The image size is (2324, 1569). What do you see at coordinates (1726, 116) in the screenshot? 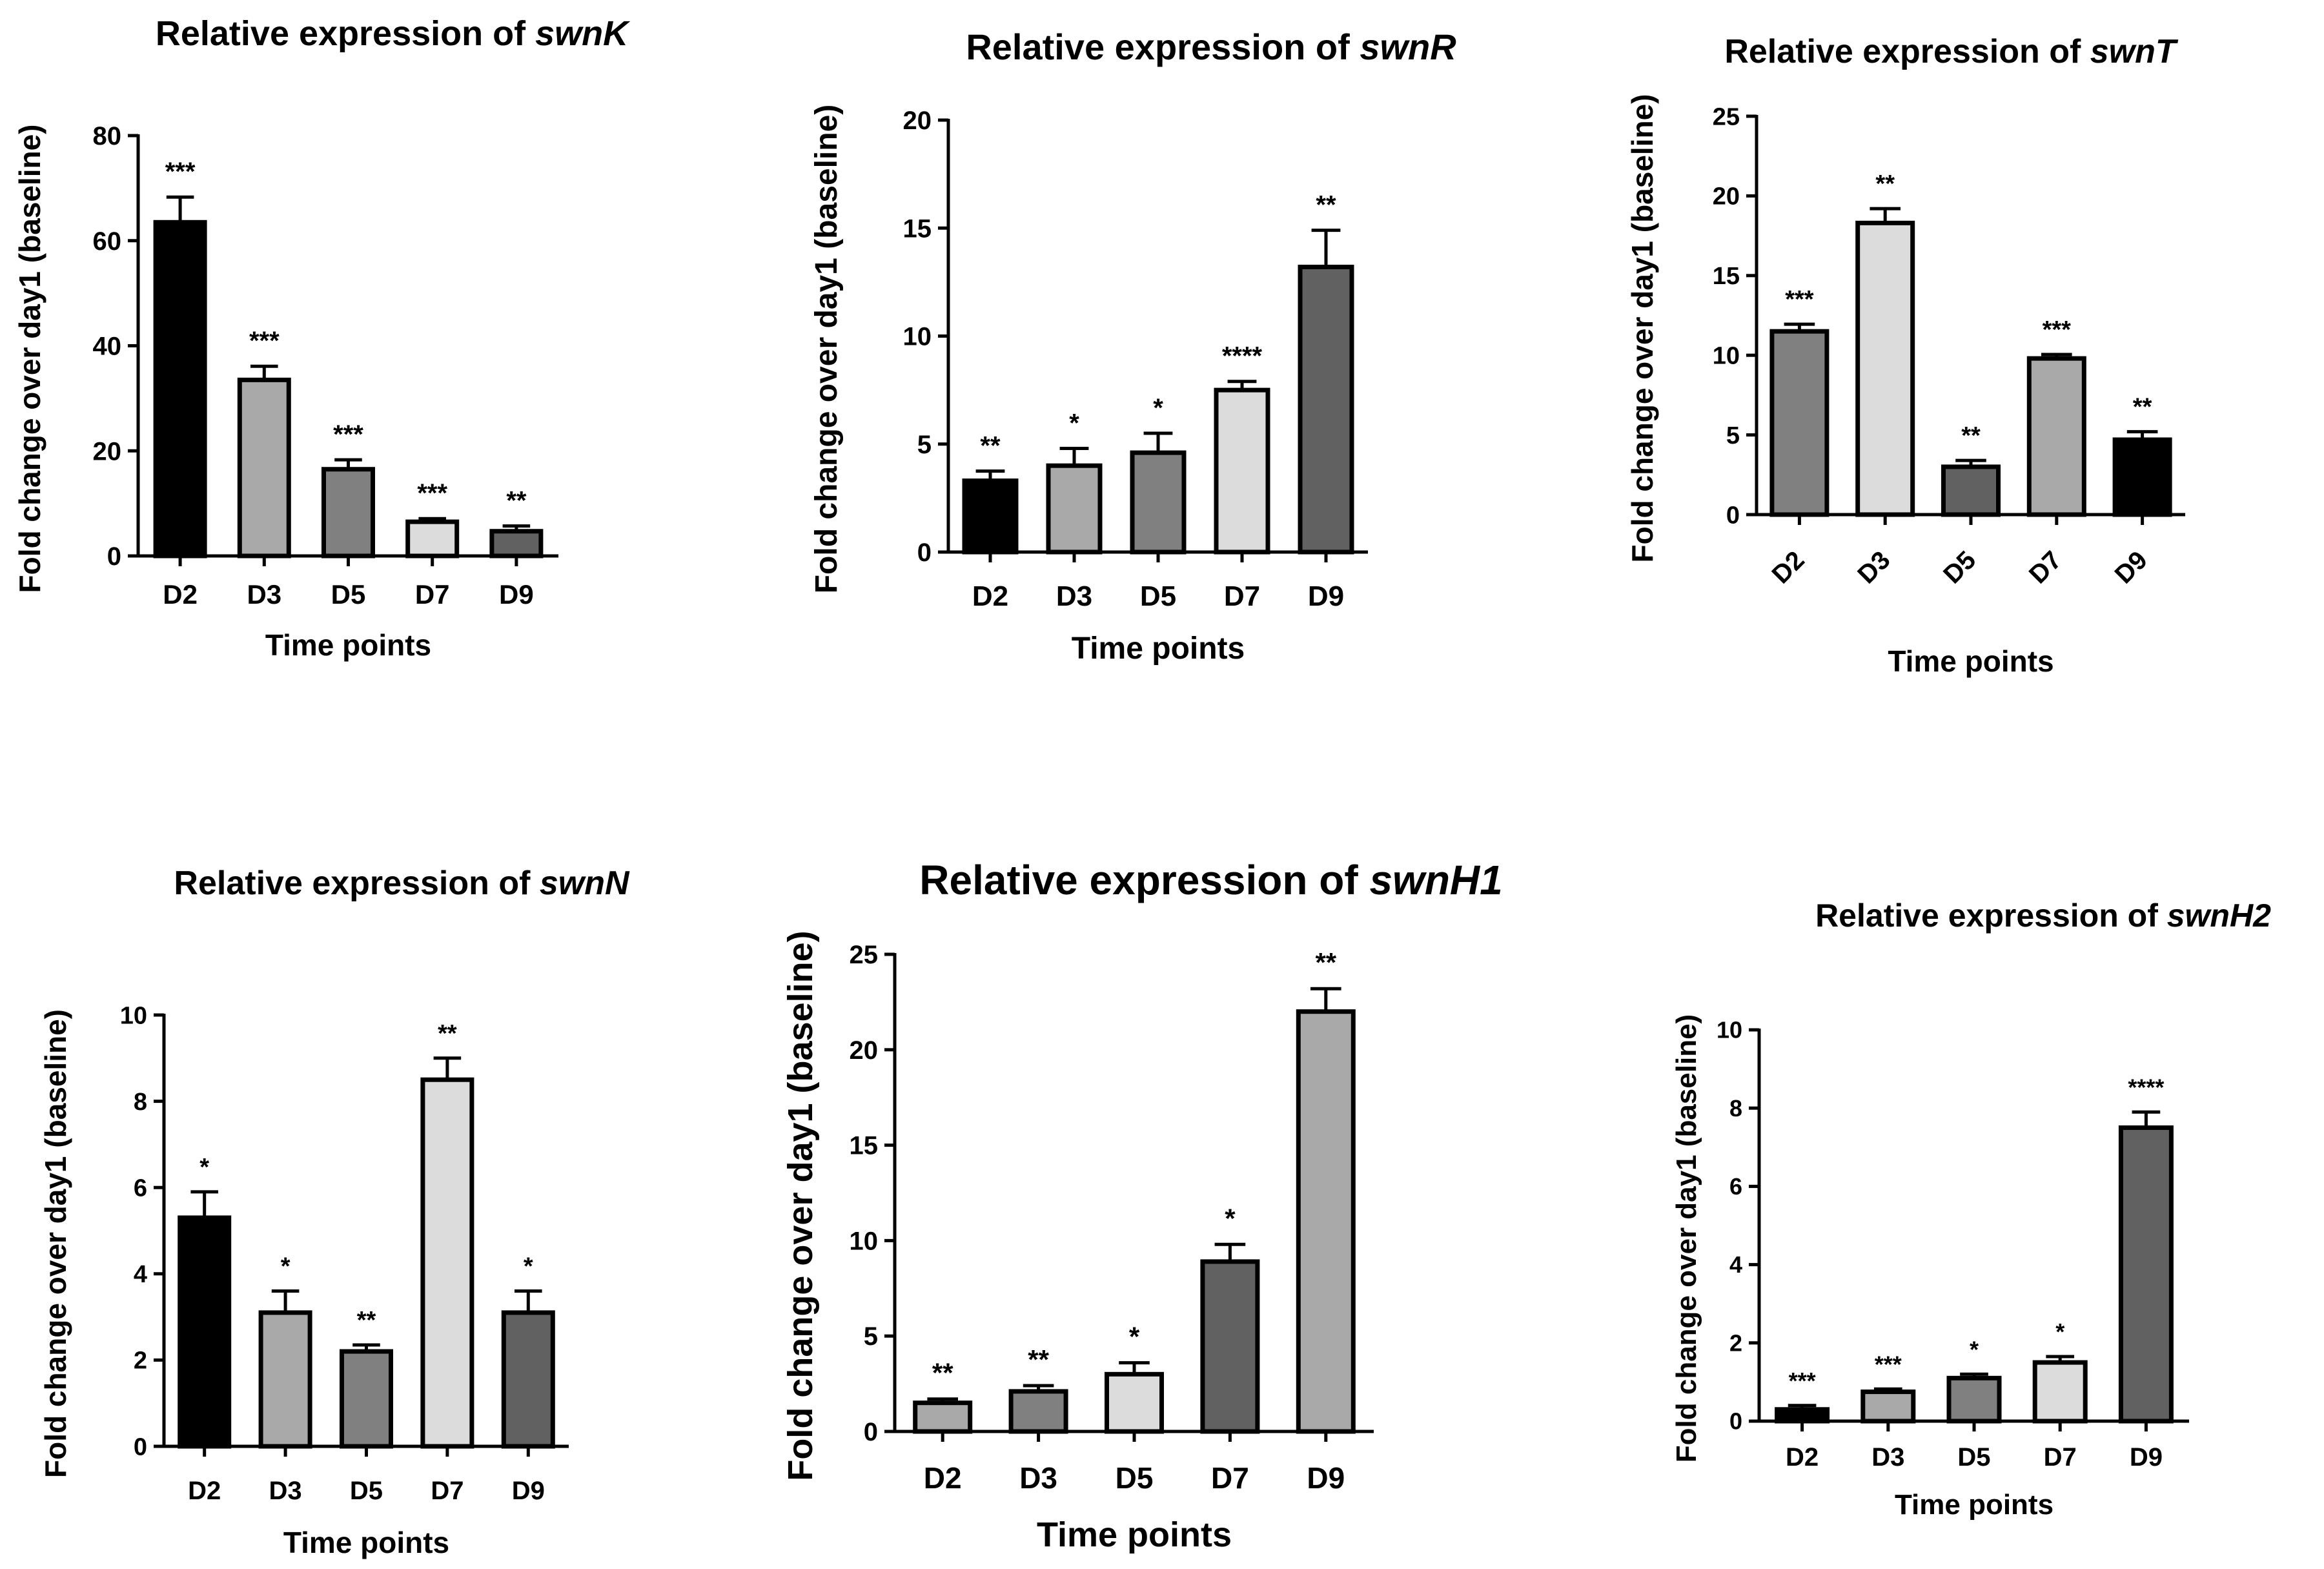
I see `y-tick-label: 25` at bounding box center [1726, 116].